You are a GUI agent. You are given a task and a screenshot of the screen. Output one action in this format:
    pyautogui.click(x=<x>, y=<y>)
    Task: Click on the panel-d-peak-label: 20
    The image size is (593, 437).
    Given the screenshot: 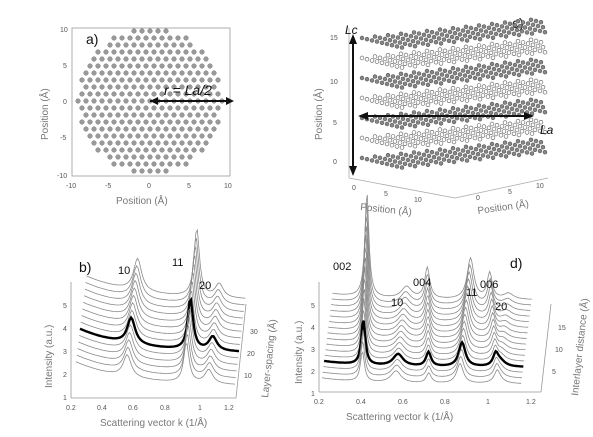 What is the action you would take?
    pyautogui.click(x=501, y=307)
    